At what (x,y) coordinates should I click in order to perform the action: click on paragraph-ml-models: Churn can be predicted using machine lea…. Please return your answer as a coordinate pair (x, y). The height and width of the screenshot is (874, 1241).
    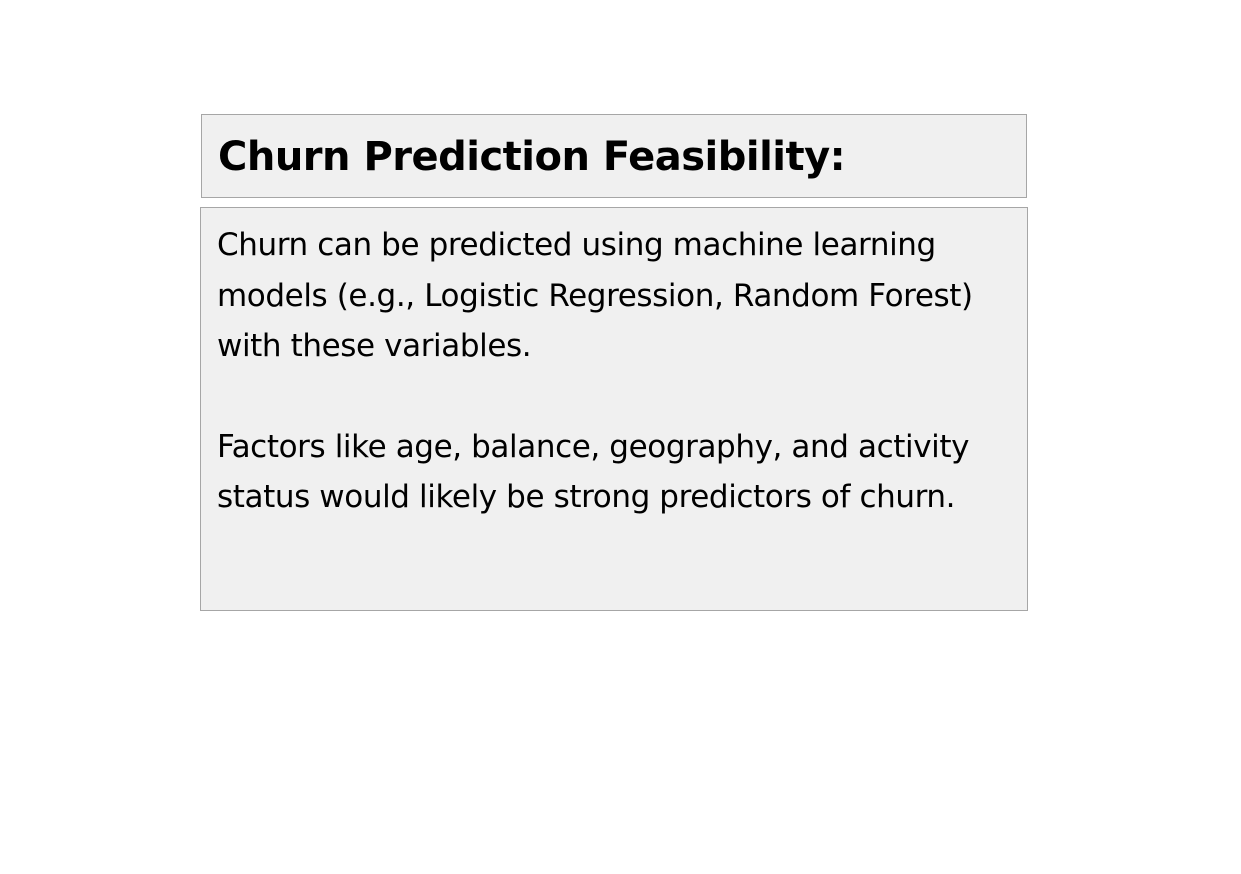
    Looking at the image, I should click on (595, 295).